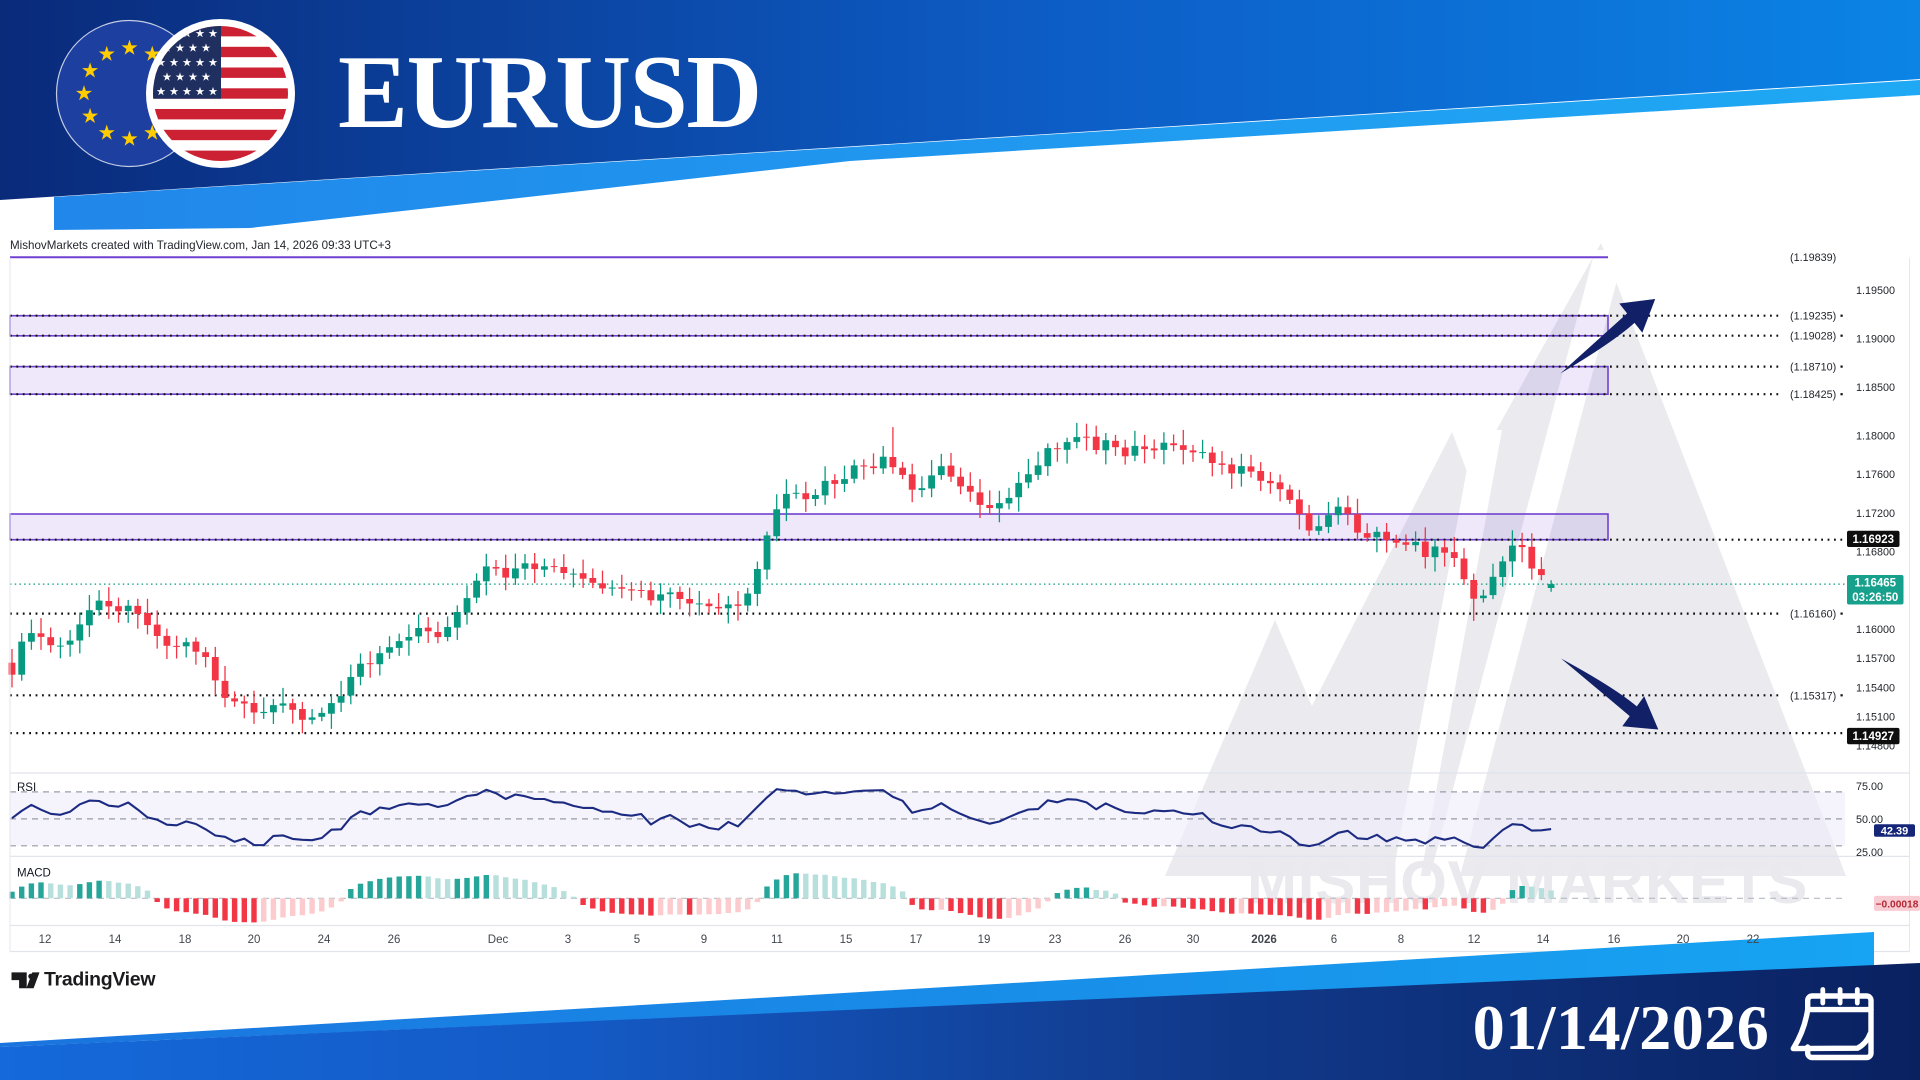 The width and height of the screenshot is (1920, 1080). Describe the element at coordinates (1875, 583) in the screenshot. I see `svg-text: 1.16465` at that location.